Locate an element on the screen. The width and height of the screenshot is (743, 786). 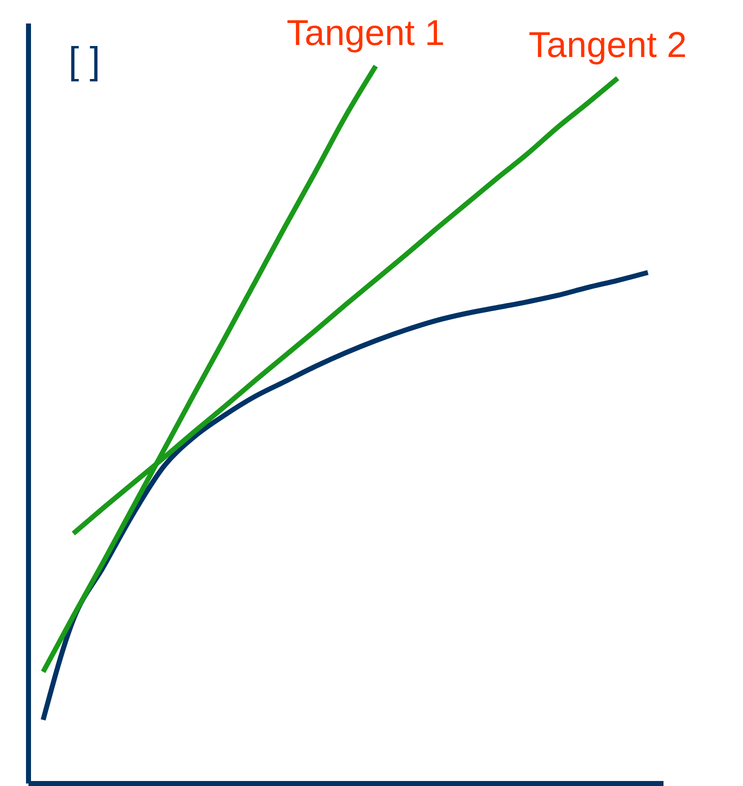
series-label: Tangent 2 is located at coordinates (607, 45).